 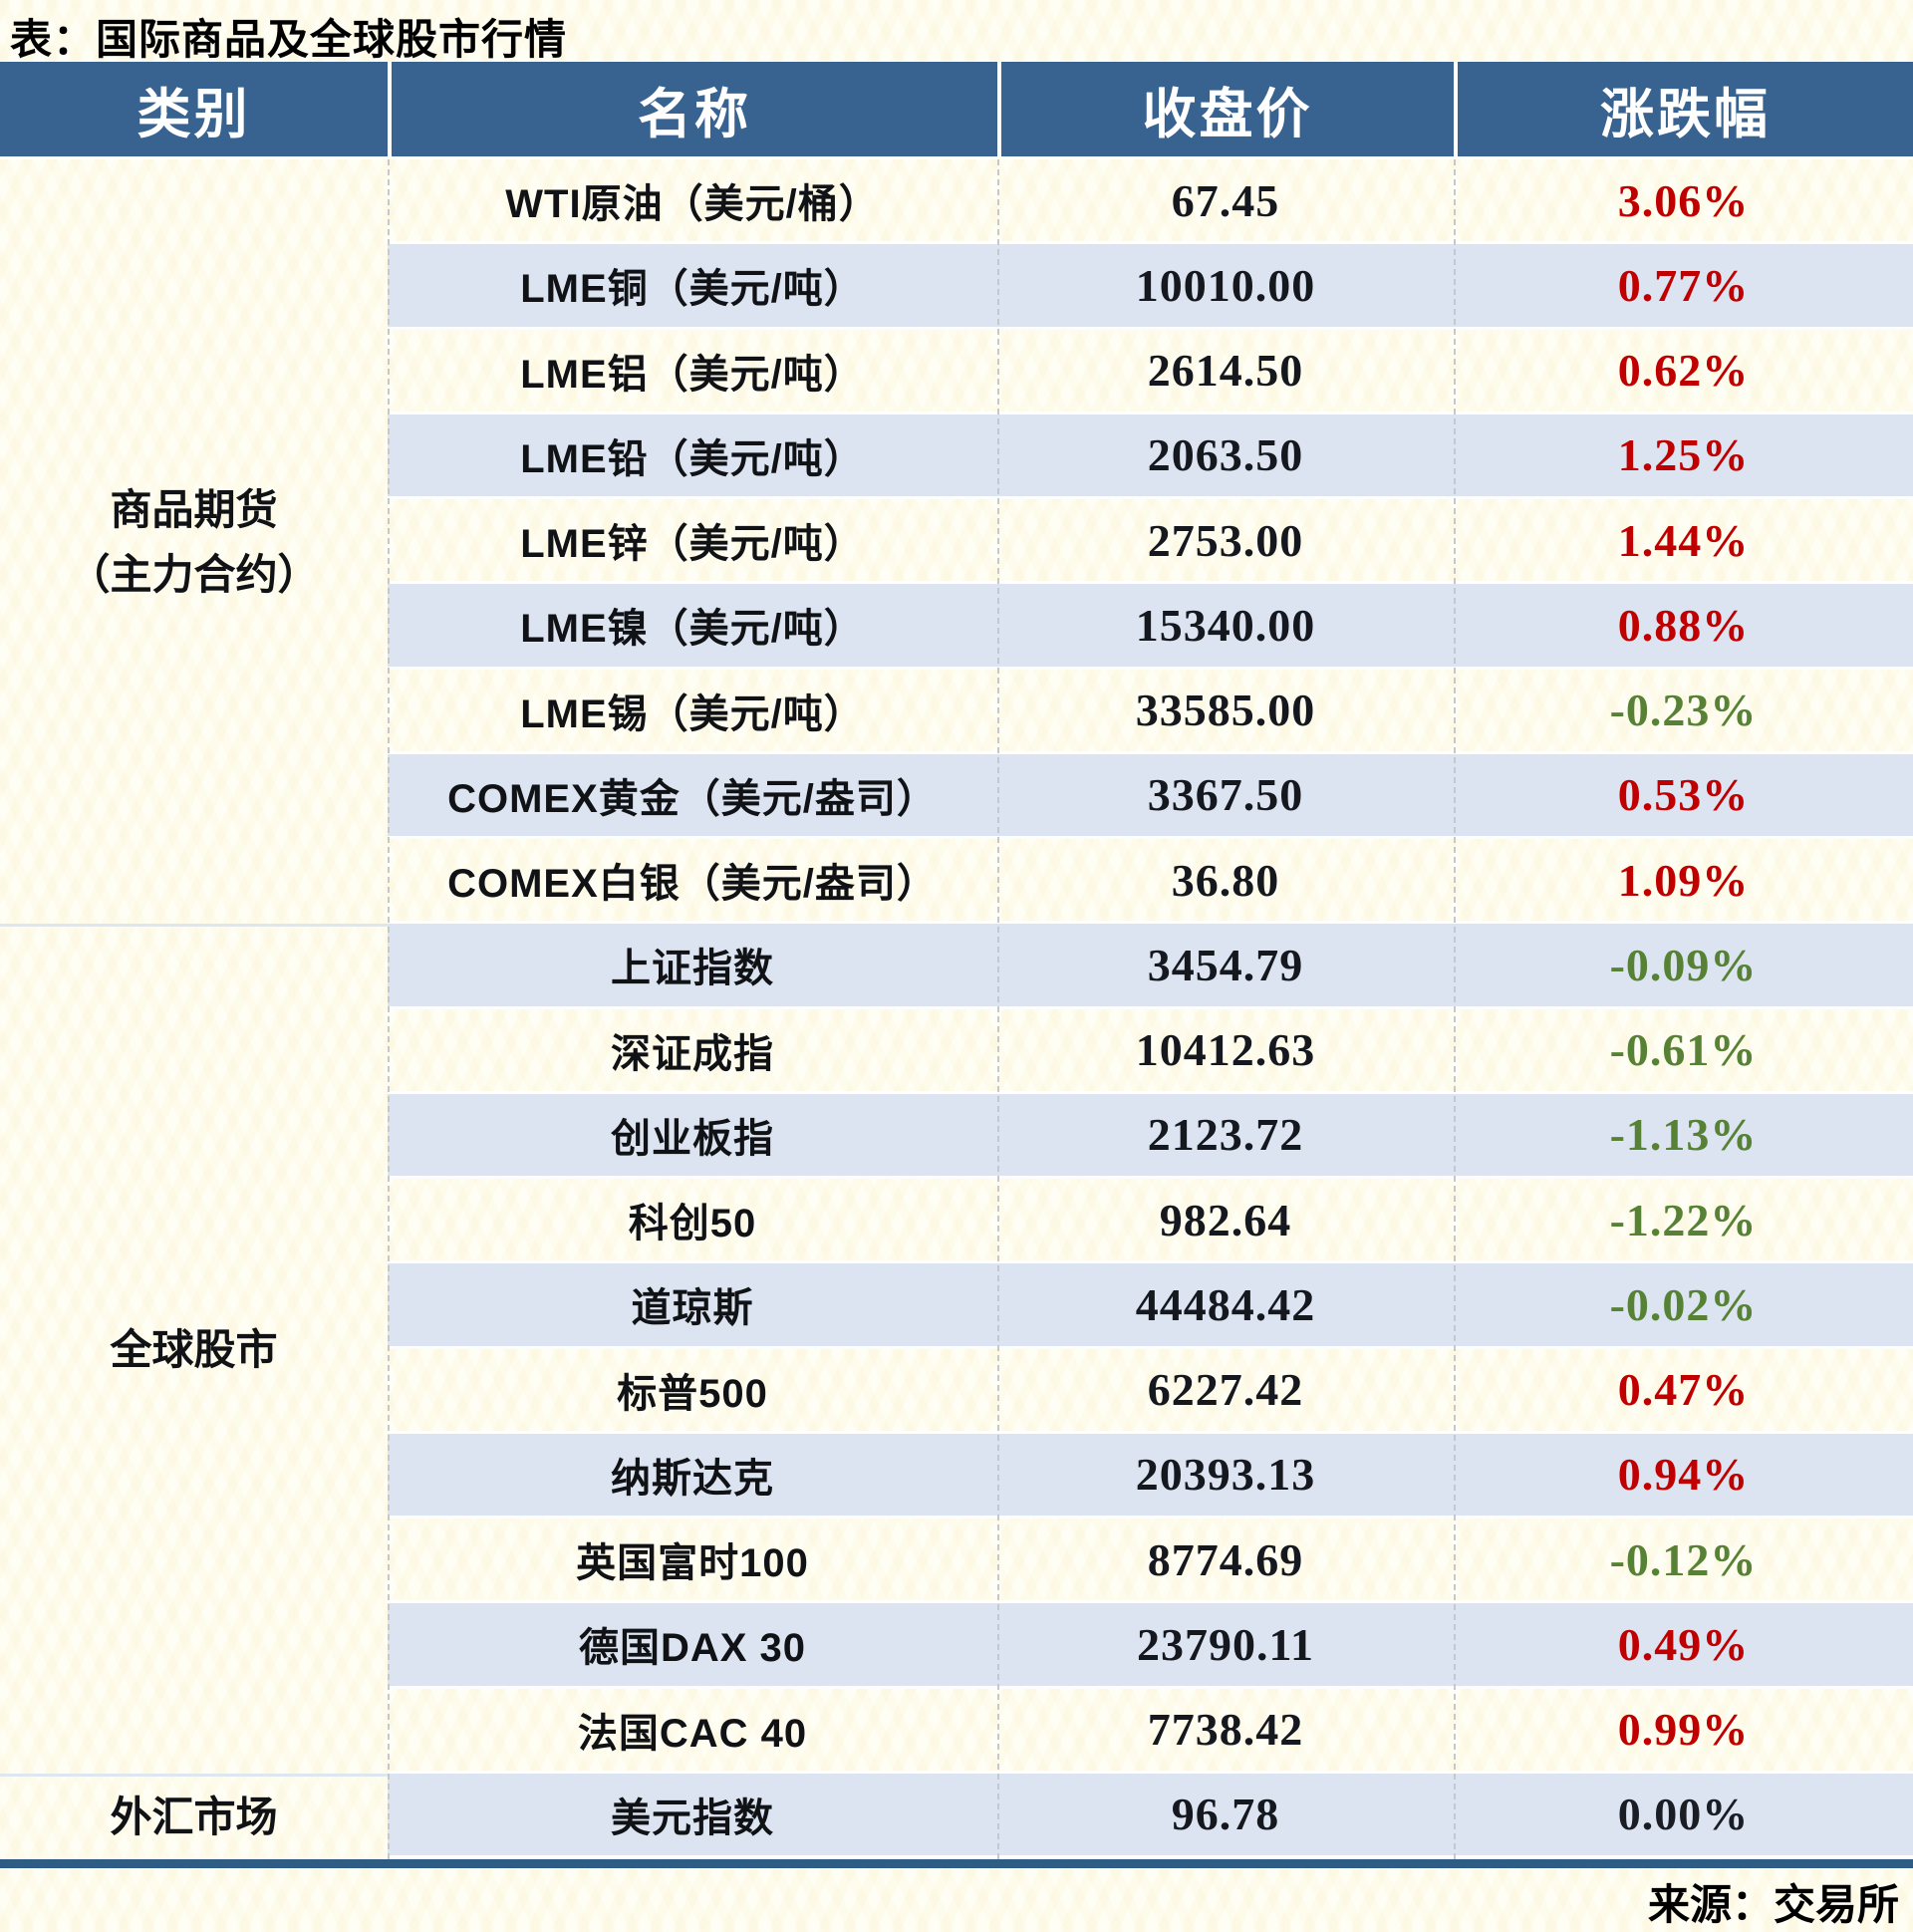 What do you see at coordinates (1225, 1646) in the screenshot?
I see `cell-close: 23790.11` at bounding box center [1225, 1646].